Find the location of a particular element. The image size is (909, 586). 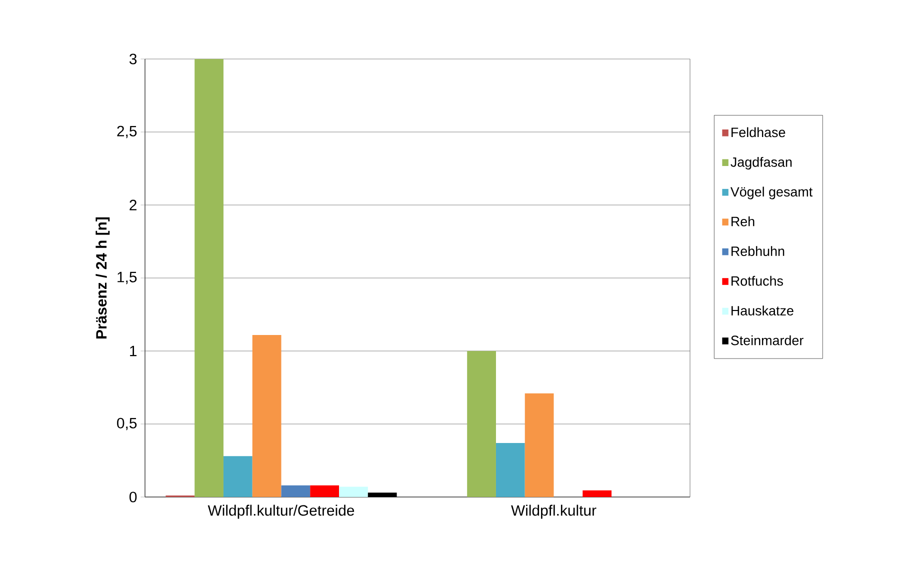

x-tick-label: Wildpfl.kultur is located at coordinates (553, 511).